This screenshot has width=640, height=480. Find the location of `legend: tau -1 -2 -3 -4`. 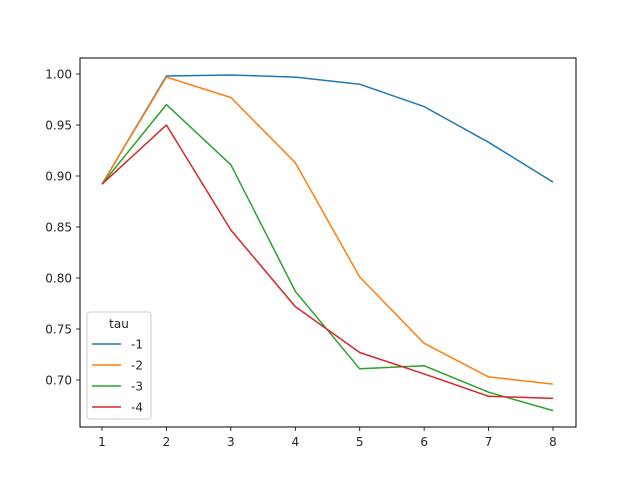

legend: tau -1 -2 -3 -4 is located at coordinates (119, 365).